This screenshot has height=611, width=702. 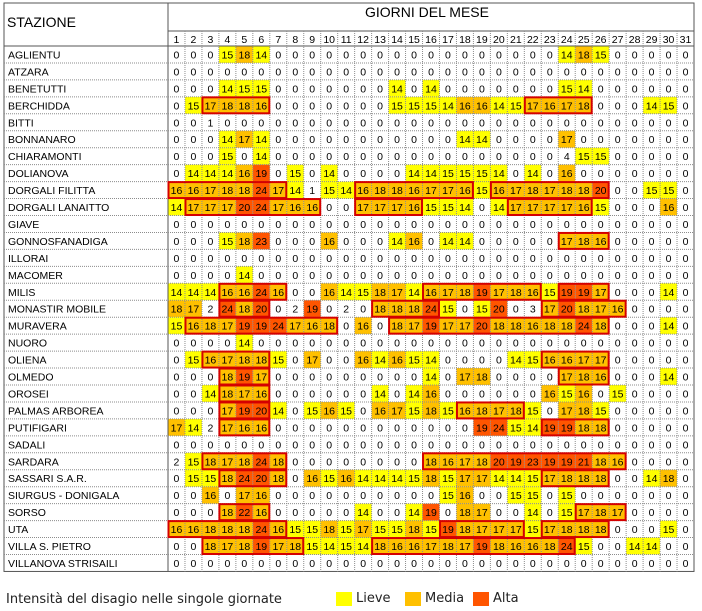 I want to click on cell-value: 2, so click(x=210, y=310).